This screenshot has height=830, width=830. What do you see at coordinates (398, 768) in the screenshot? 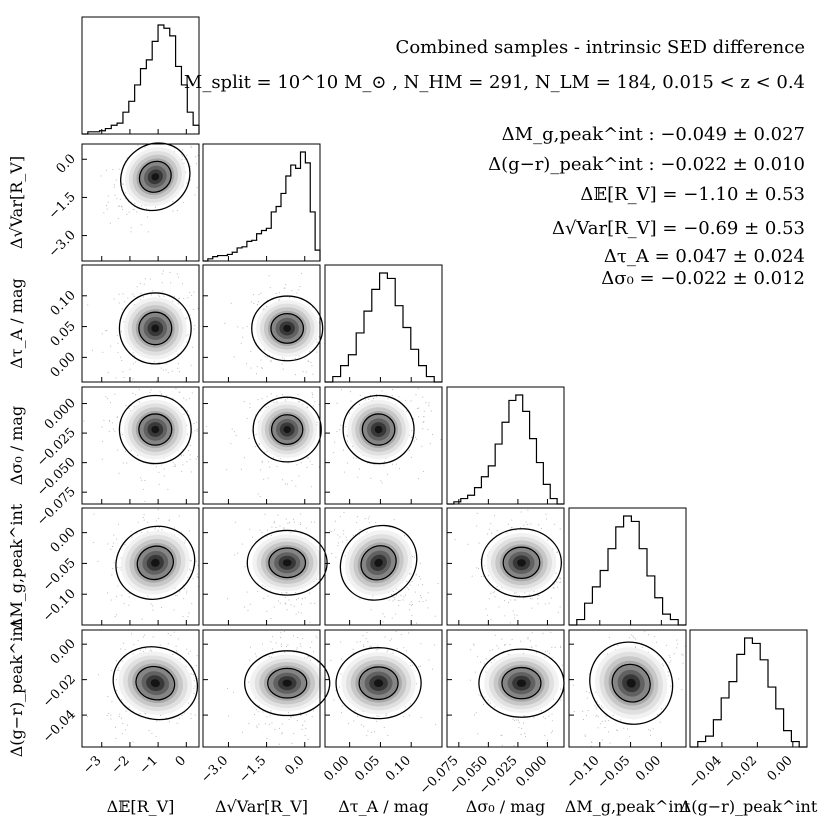
I see `x-tick-label: 0.10` at bounding box center [398, 768].